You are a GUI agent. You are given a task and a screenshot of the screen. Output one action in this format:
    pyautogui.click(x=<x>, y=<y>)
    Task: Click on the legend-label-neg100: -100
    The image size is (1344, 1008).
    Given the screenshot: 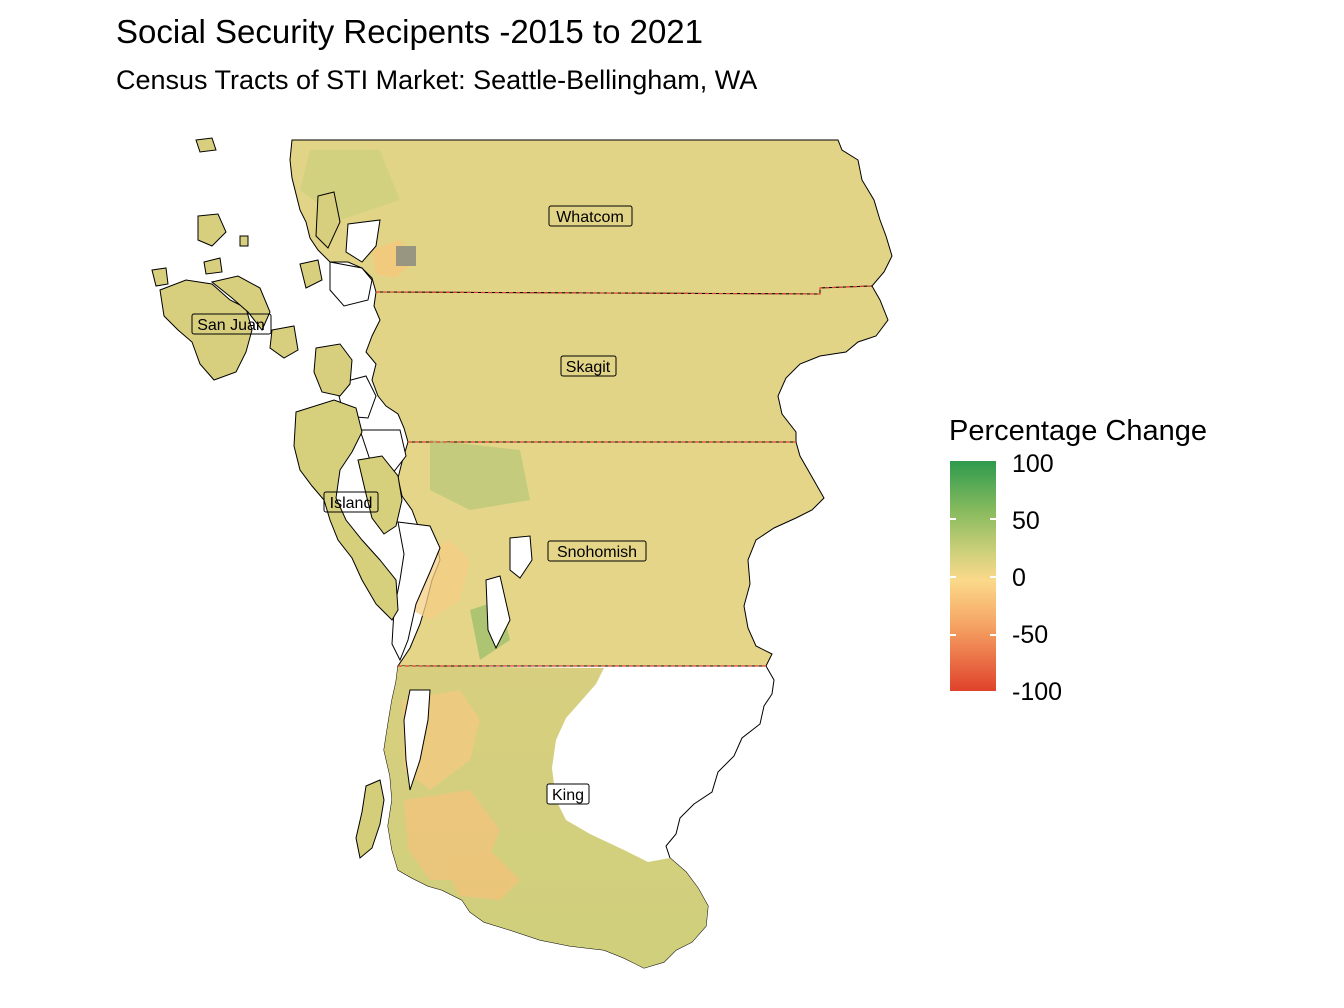 What is the action you would take?
    pyautogui.click(x=1037, y=692)
    